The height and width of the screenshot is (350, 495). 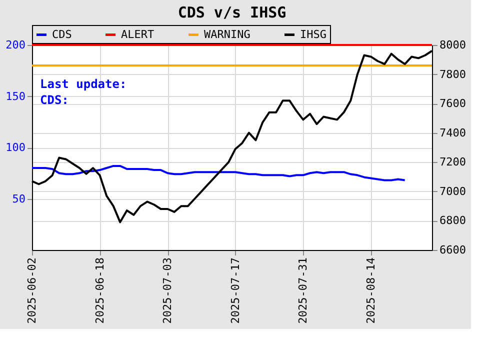 What do you see at coordinates (137, 34) in the screenshot?
I see `legend-label: ALERT` at bounding box center [137, 34].